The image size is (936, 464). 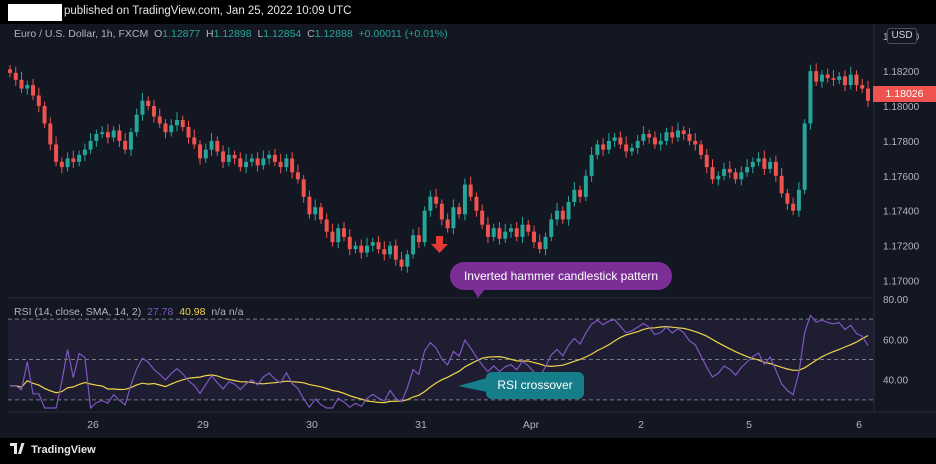 What do you see at coordinates (181, 34) in the screenshot?
I see `open-value: 1.12877` at bounding box center [181, 34].